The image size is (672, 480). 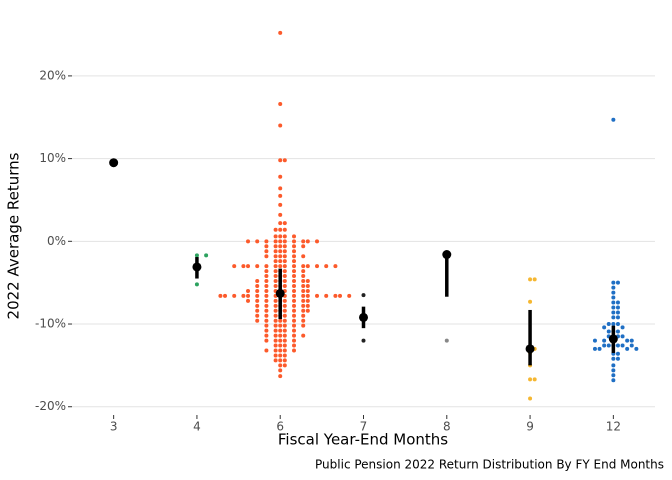 I want to click on y-tick-label: 20%, so click(x=52, y=75).